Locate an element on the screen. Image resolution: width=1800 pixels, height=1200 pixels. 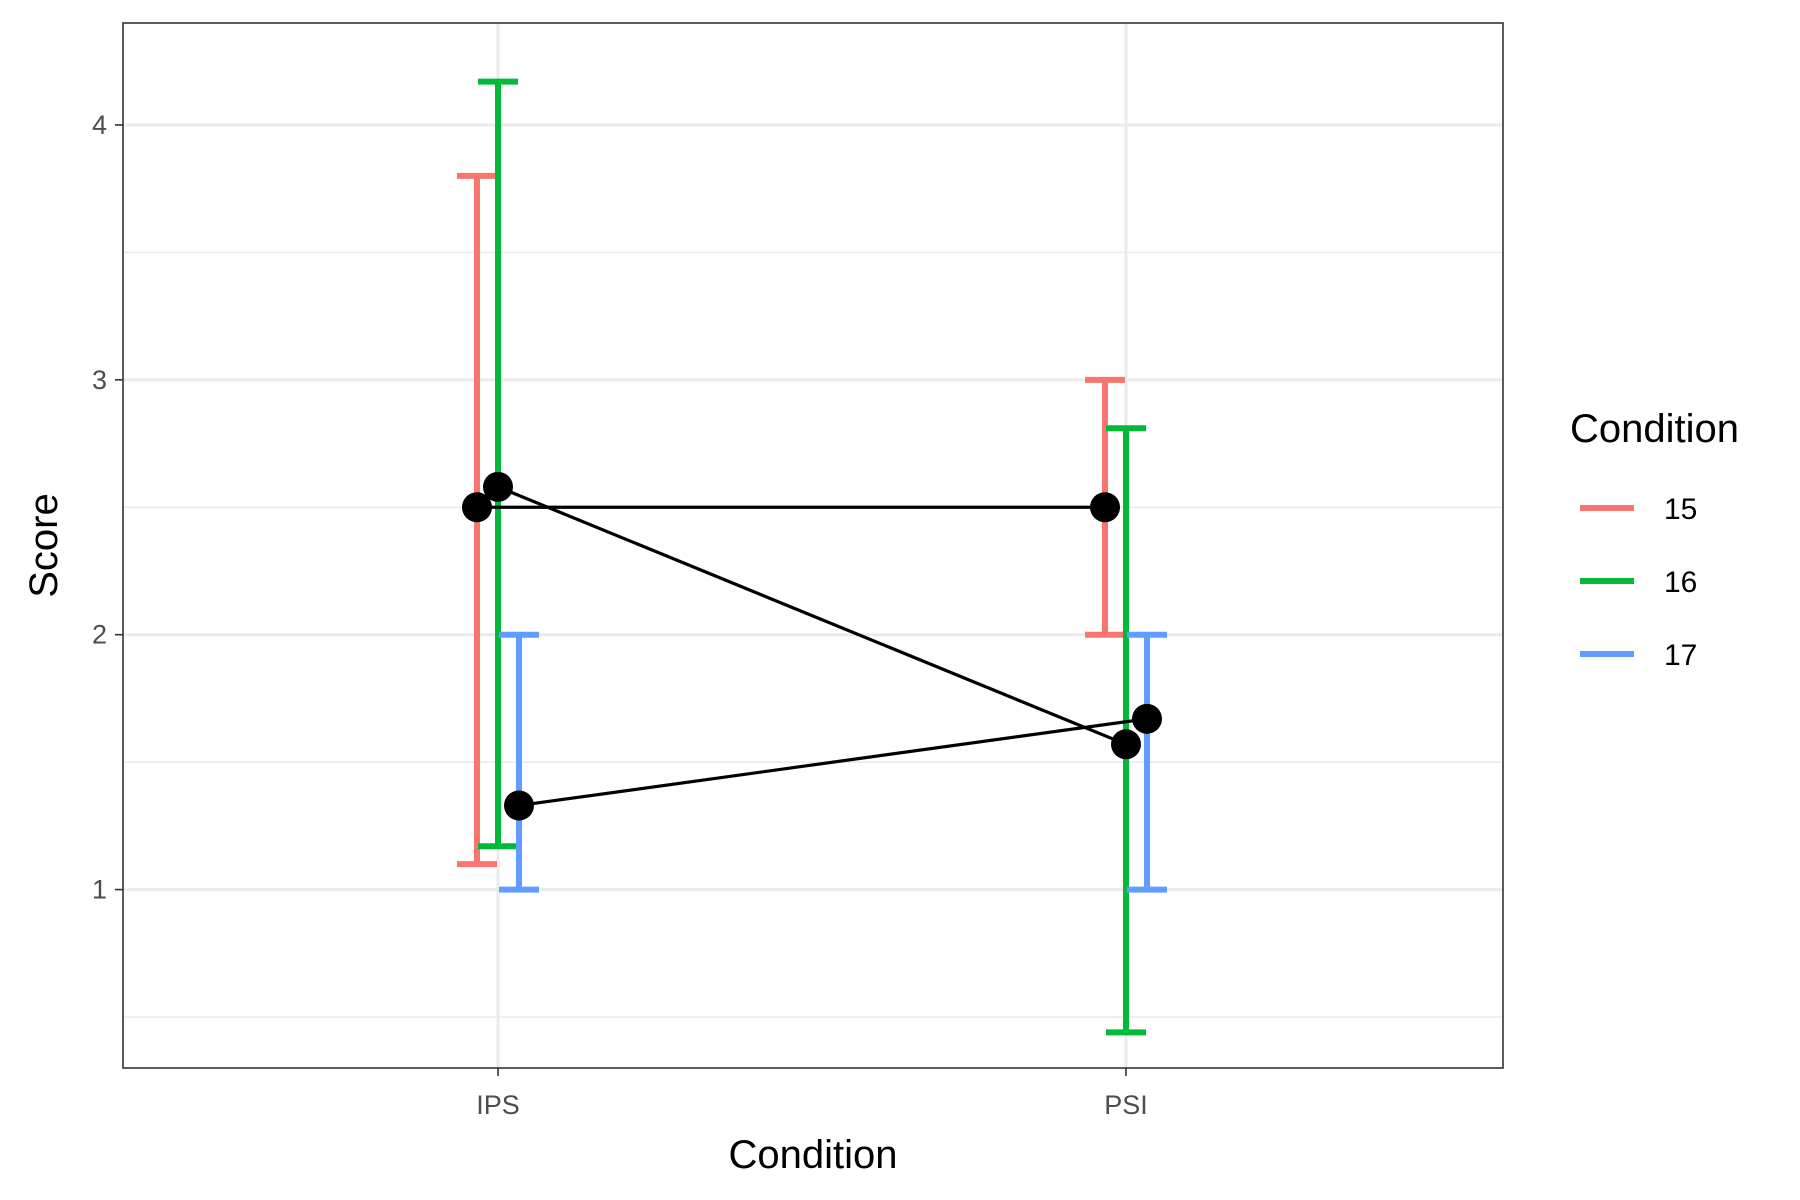
legend-label-15: 15 is located at coordinates (1680, 509).